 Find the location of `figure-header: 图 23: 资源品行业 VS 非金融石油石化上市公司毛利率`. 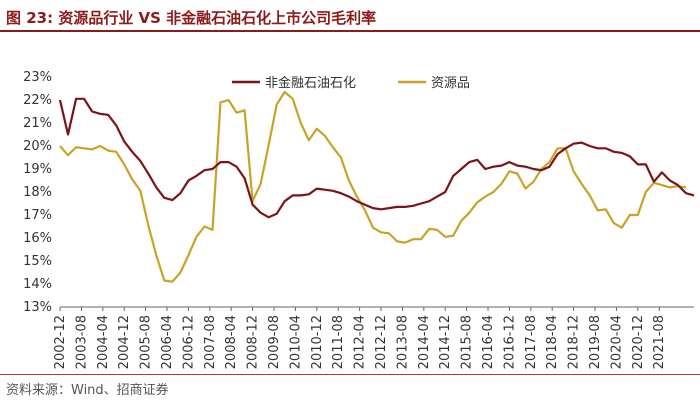

figure-header: 图 23: 资源品行业 VS 非金融石油石化上市公司毛利率 is located at coordinates (350, 15).